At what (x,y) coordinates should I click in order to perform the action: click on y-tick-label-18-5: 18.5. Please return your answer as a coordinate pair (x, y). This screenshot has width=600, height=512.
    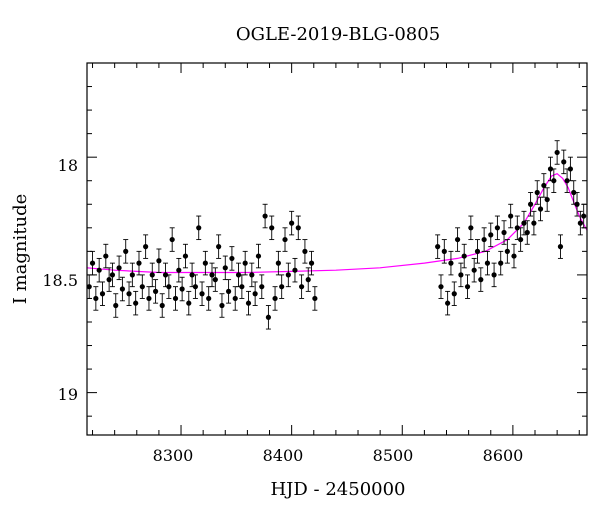
    Looking at the image, I should click on (60, 280).